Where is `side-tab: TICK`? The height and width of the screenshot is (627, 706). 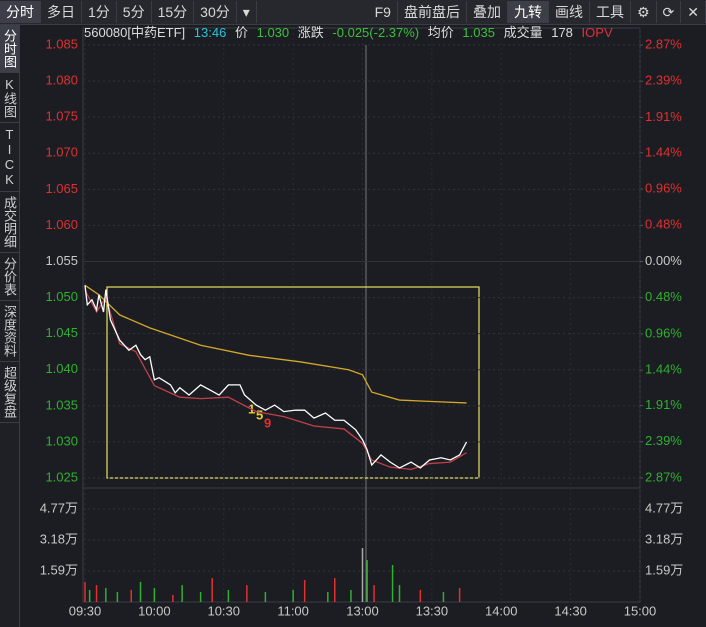 side-tab: TICK is located at coordinates (9, 157).